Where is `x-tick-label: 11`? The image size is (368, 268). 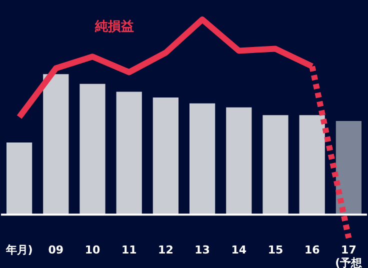 x-tick-label: 11 is located at coordinates (129, 250).